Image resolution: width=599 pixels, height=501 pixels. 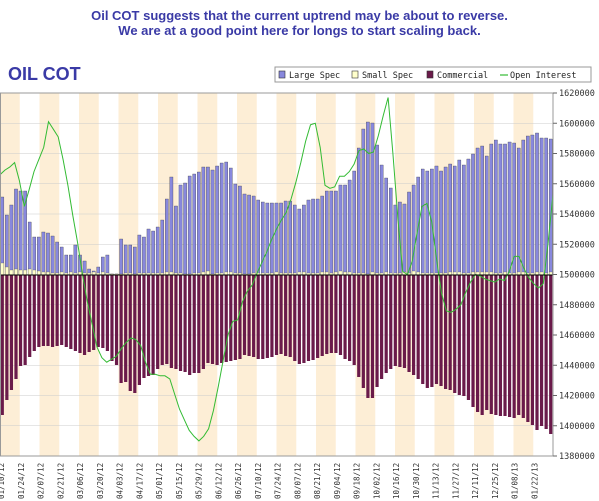 What do you see at coordinates (80, 481) in the screenshot?
I see `x-tick-label: 03/06/12` at bounding box center [80, 481].